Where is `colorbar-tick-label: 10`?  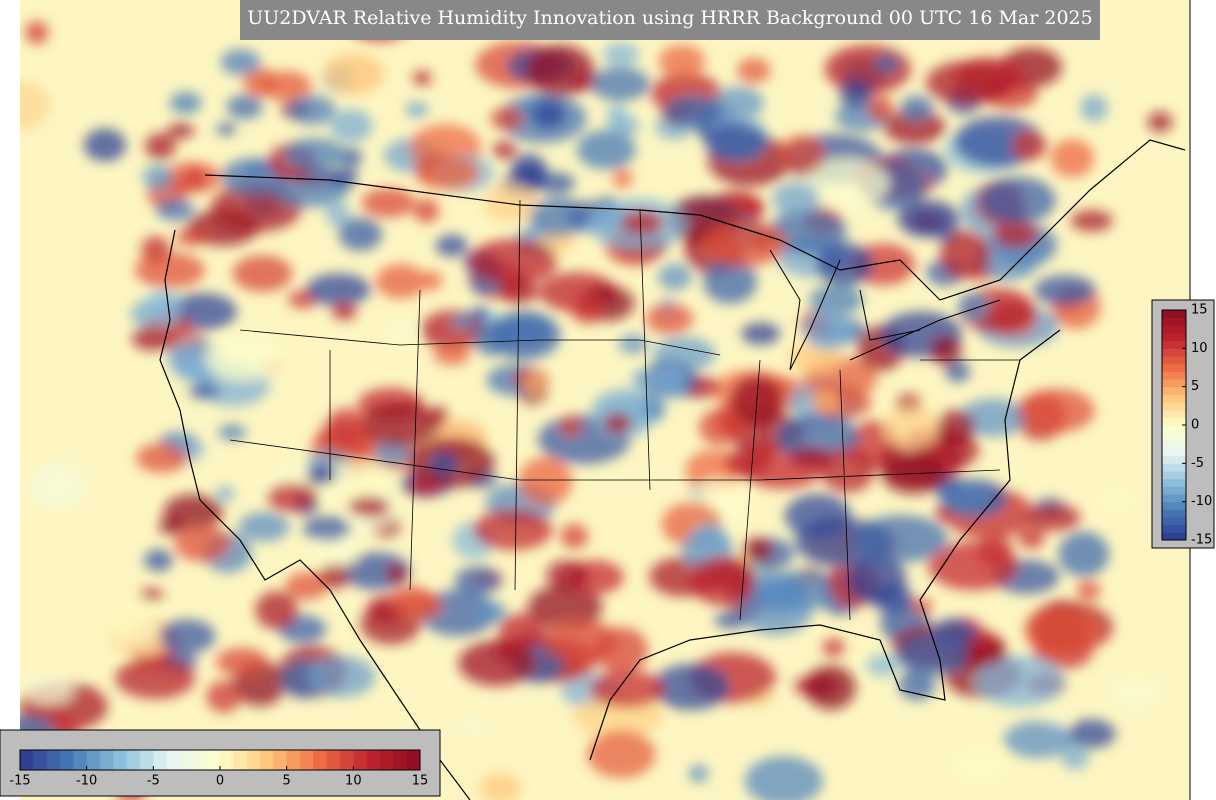
colorbar-tick-label: 10 is located at coordinates (353, 781).